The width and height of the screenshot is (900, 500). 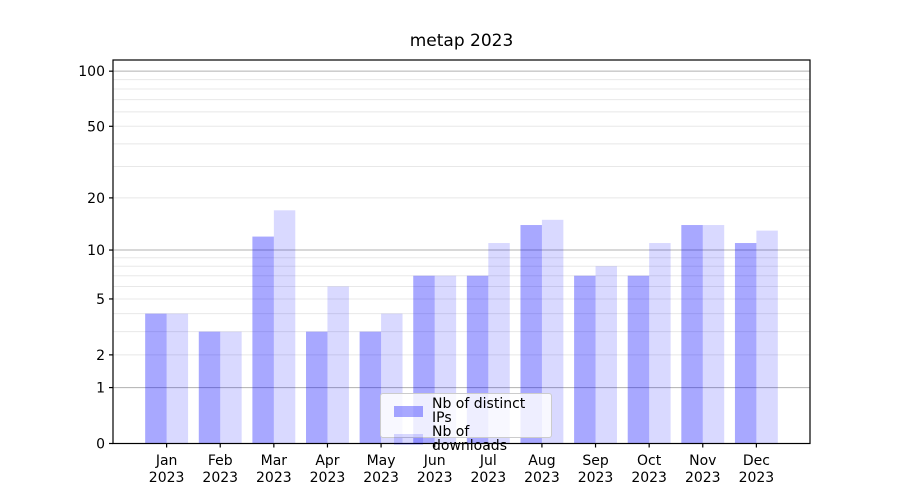 I want to click on bar-apr-distinct-ips, so click(x=317, y=387).